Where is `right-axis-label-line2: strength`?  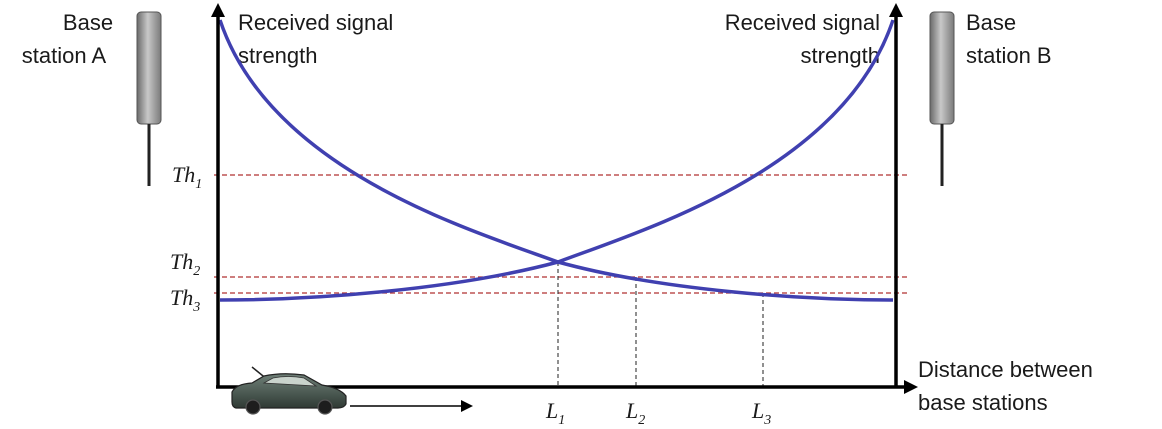
right-axis-label-line2: strength is located at coordinates (841, 55).